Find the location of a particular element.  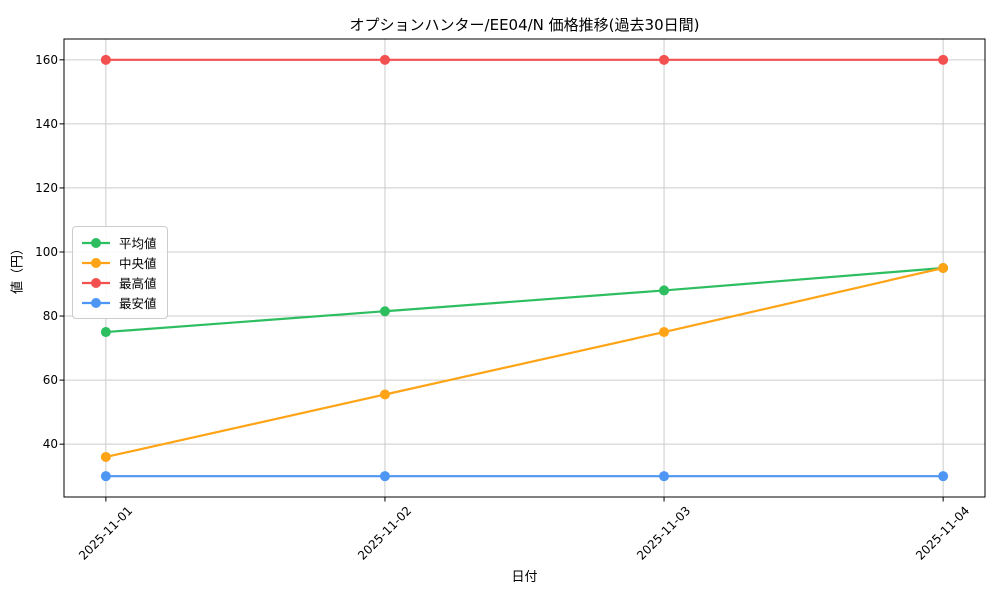

y-tick-label: 160 is located at coordinates (46, 59).